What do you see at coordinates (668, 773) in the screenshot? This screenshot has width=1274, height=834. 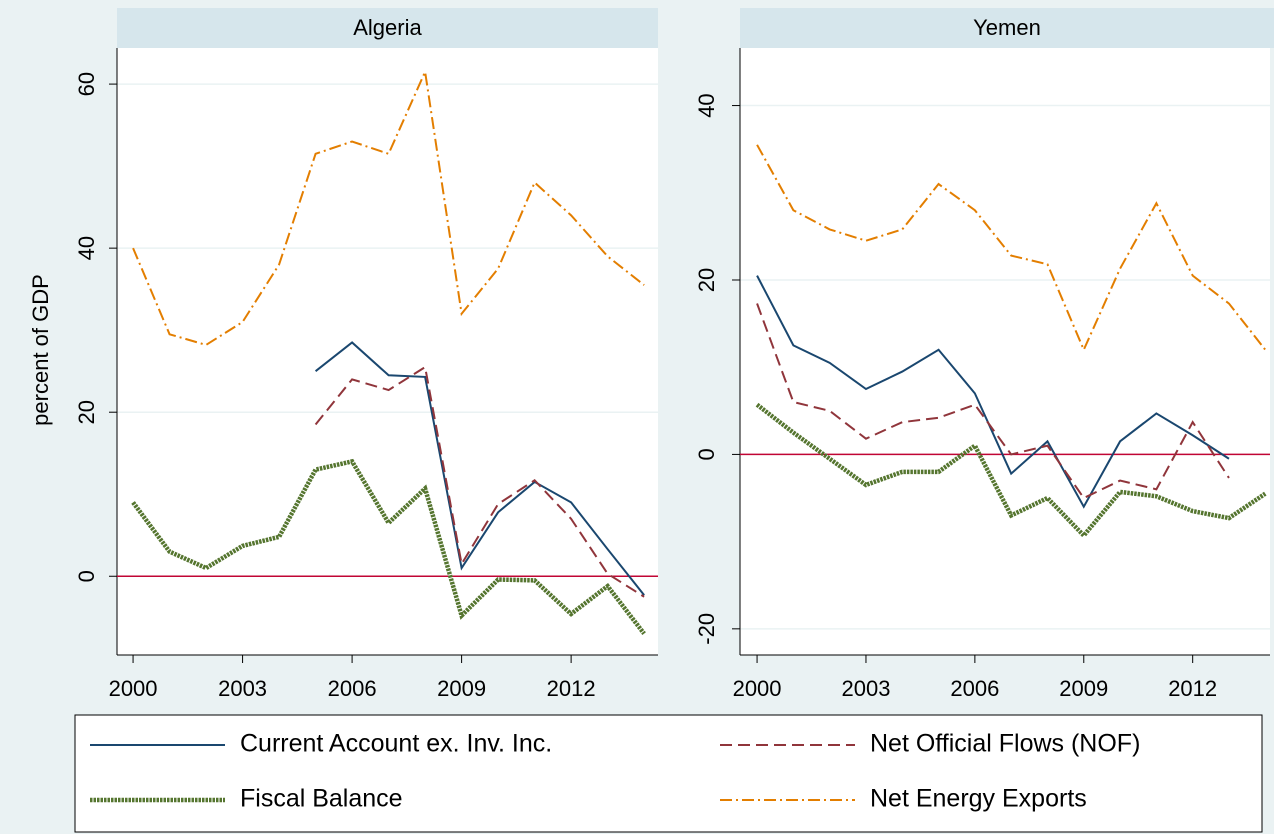 I see `legend-box` at bounding box center [668, 773].